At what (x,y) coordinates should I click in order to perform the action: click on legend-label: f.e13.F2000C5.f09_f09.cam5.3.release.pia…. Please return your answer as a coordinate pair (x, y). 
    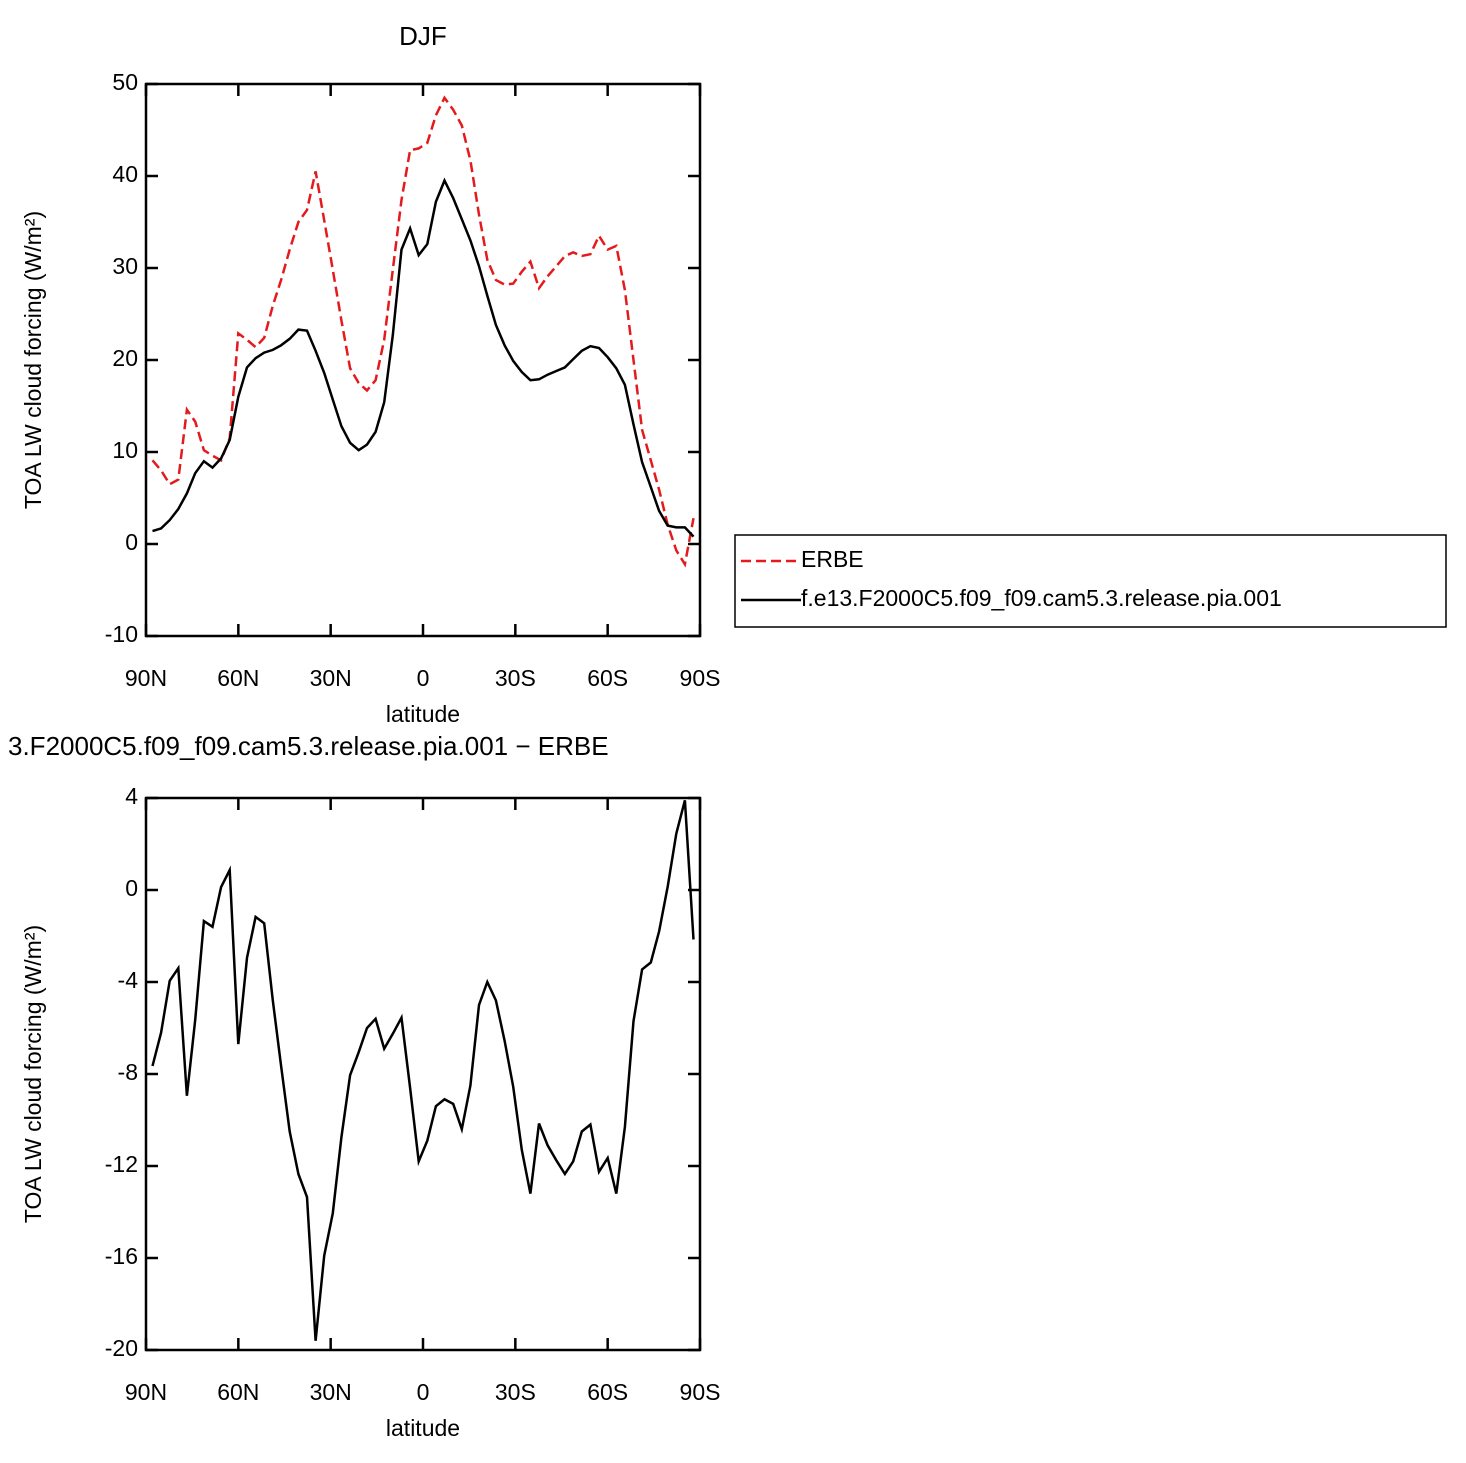
    Looking at the image, I should click on (1041, 598).